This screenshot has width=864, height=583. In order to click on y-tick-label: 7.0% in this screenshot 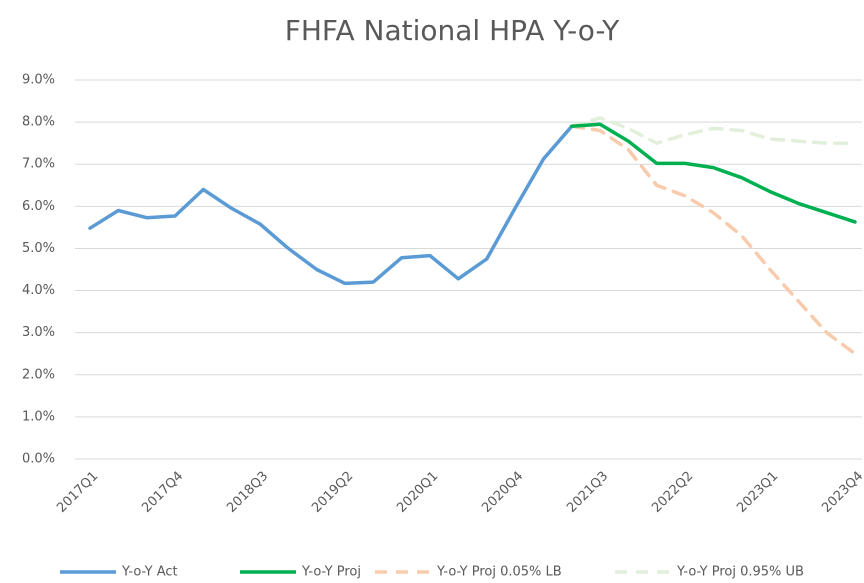, I will do `click(38, 164)`.